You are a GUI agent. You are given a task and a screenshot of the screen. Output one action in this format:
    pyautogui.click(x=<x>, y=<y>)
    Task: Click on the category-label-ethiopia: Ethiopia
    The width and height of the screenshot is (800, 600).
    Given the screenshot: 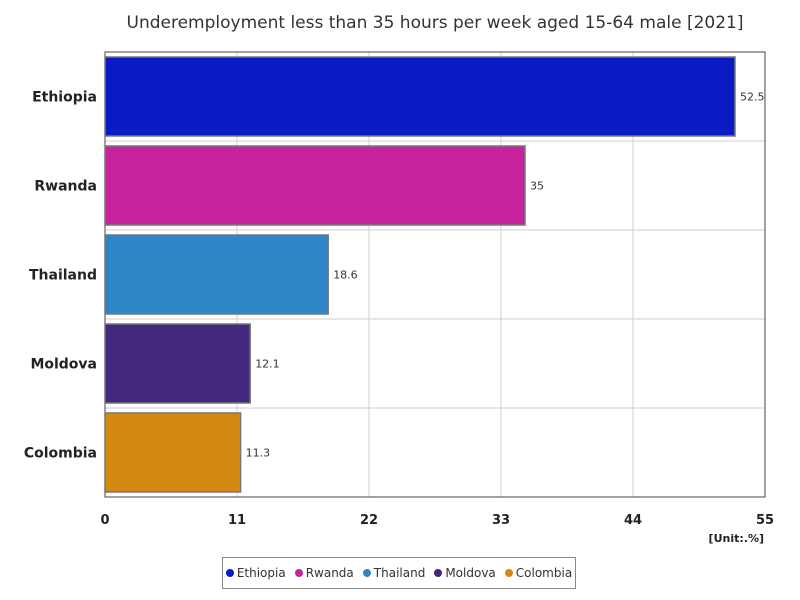 What is the action you would take?
    pyautogui.click(x=64, y=98)
    